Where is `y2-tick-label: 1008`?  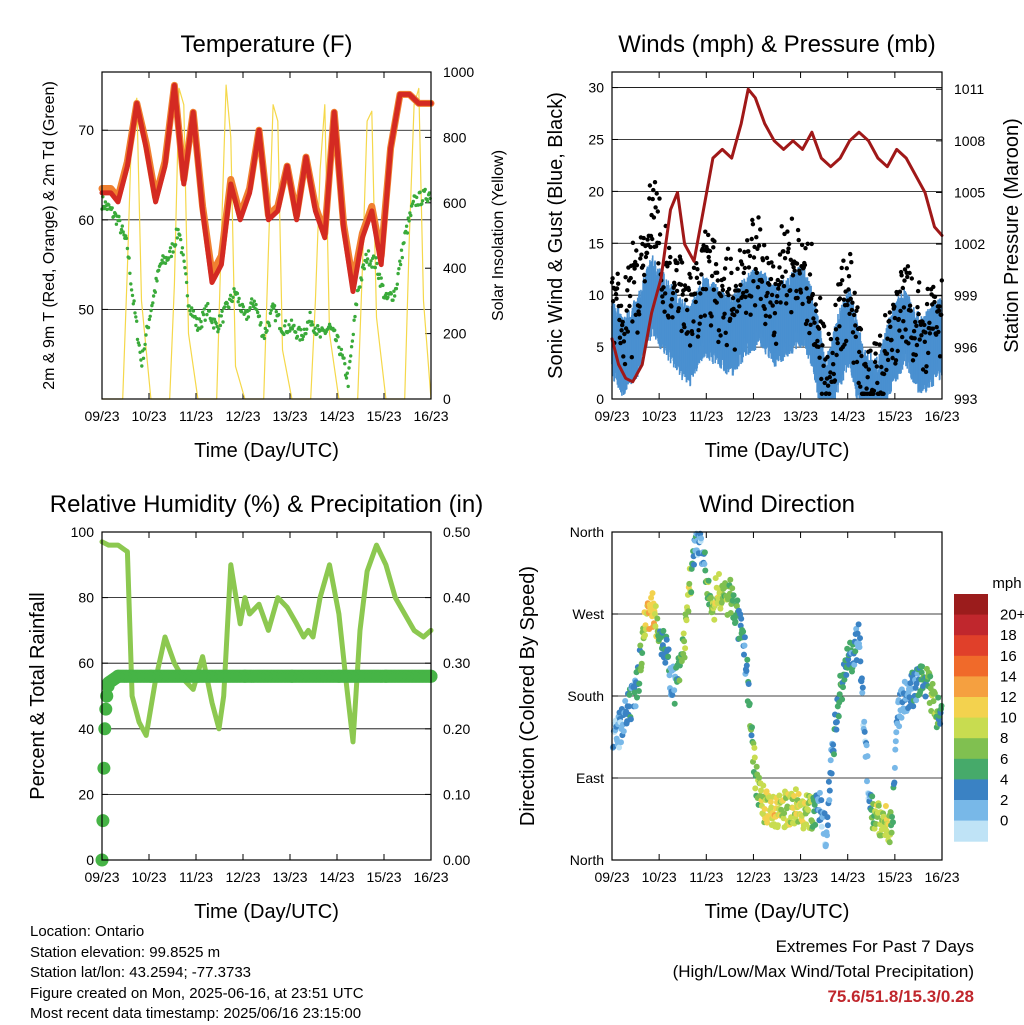
y2-tick-label: 1008 is located at coordinates (969, 141).